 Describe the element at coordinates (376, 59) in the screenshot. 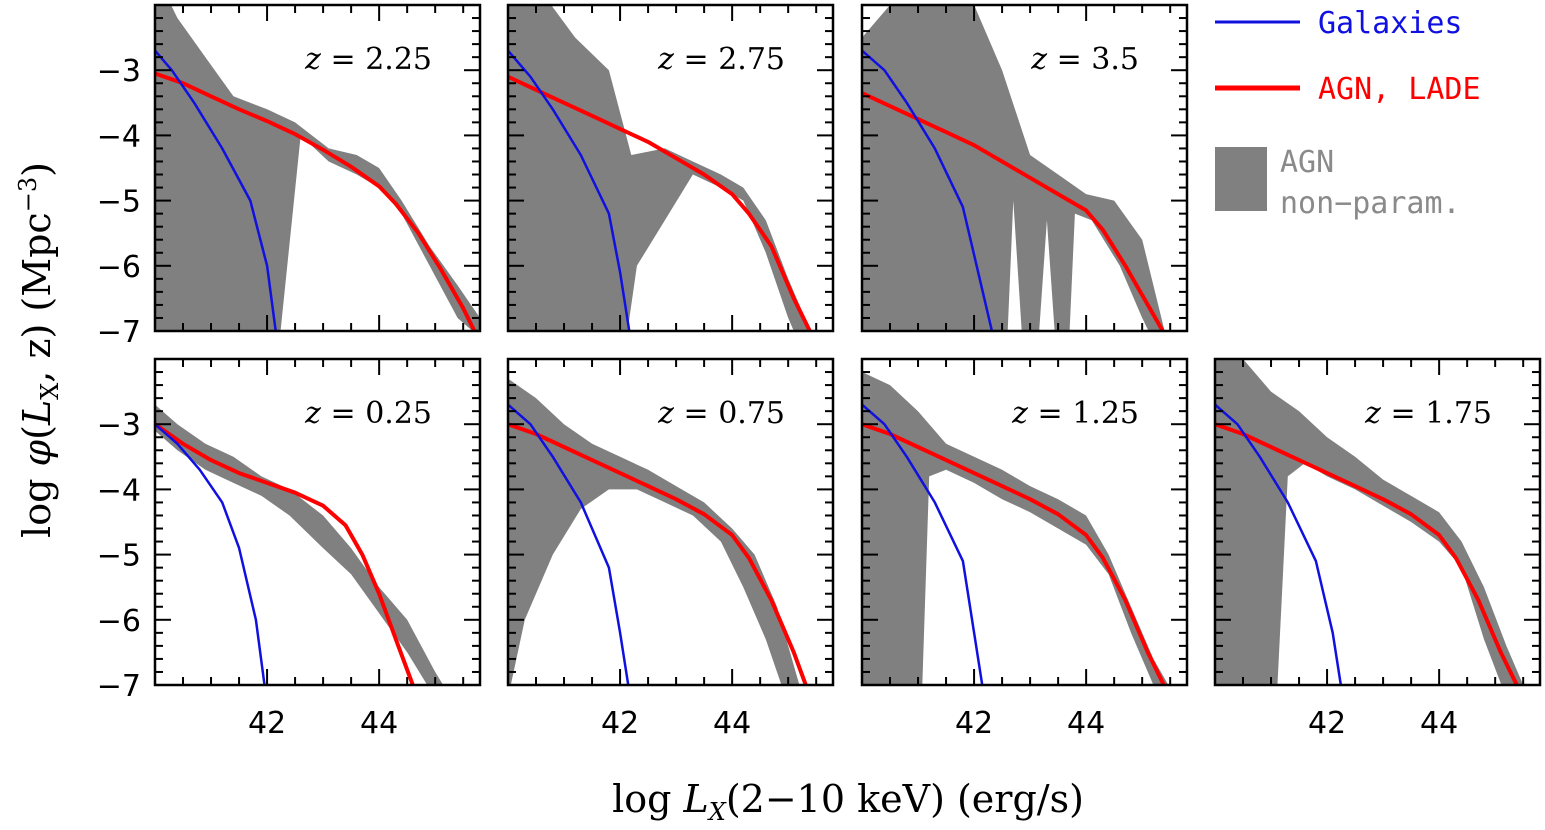

I see `panel-z-value: = 2.25` at that location.